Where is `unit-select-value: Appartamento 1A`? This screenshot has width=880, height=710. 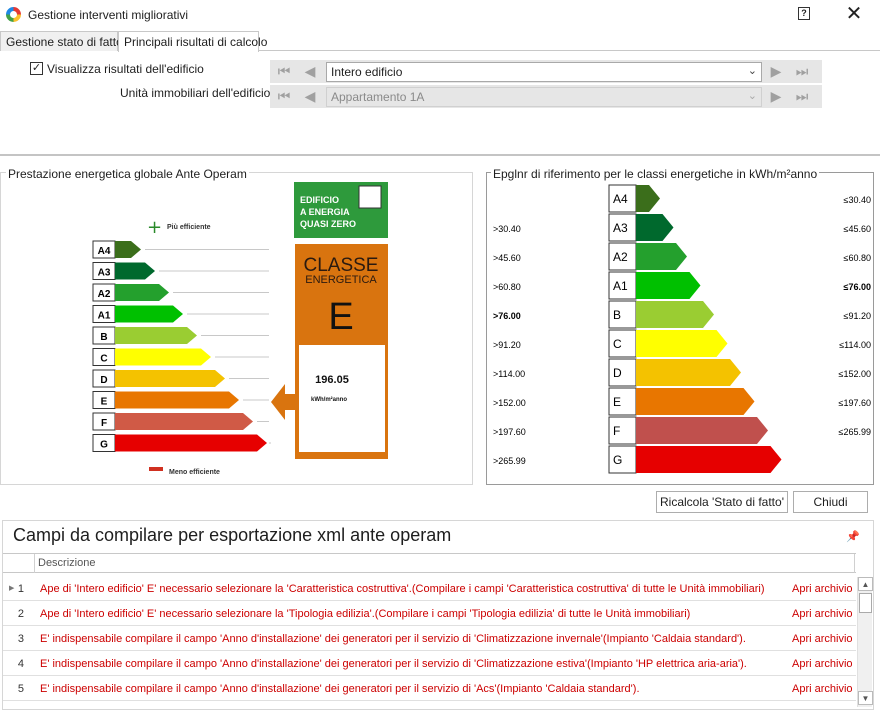
unit-select-value: Appartamento 1A is located at coordinates (378, 97).